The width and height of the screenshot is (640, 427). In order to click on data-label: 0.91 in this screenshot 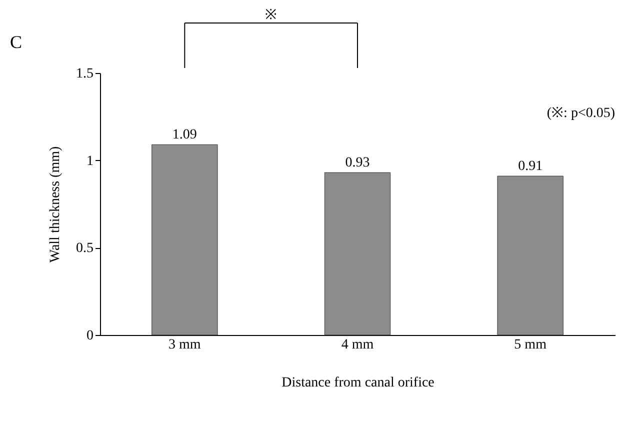, I will do `click(530, 166)`.